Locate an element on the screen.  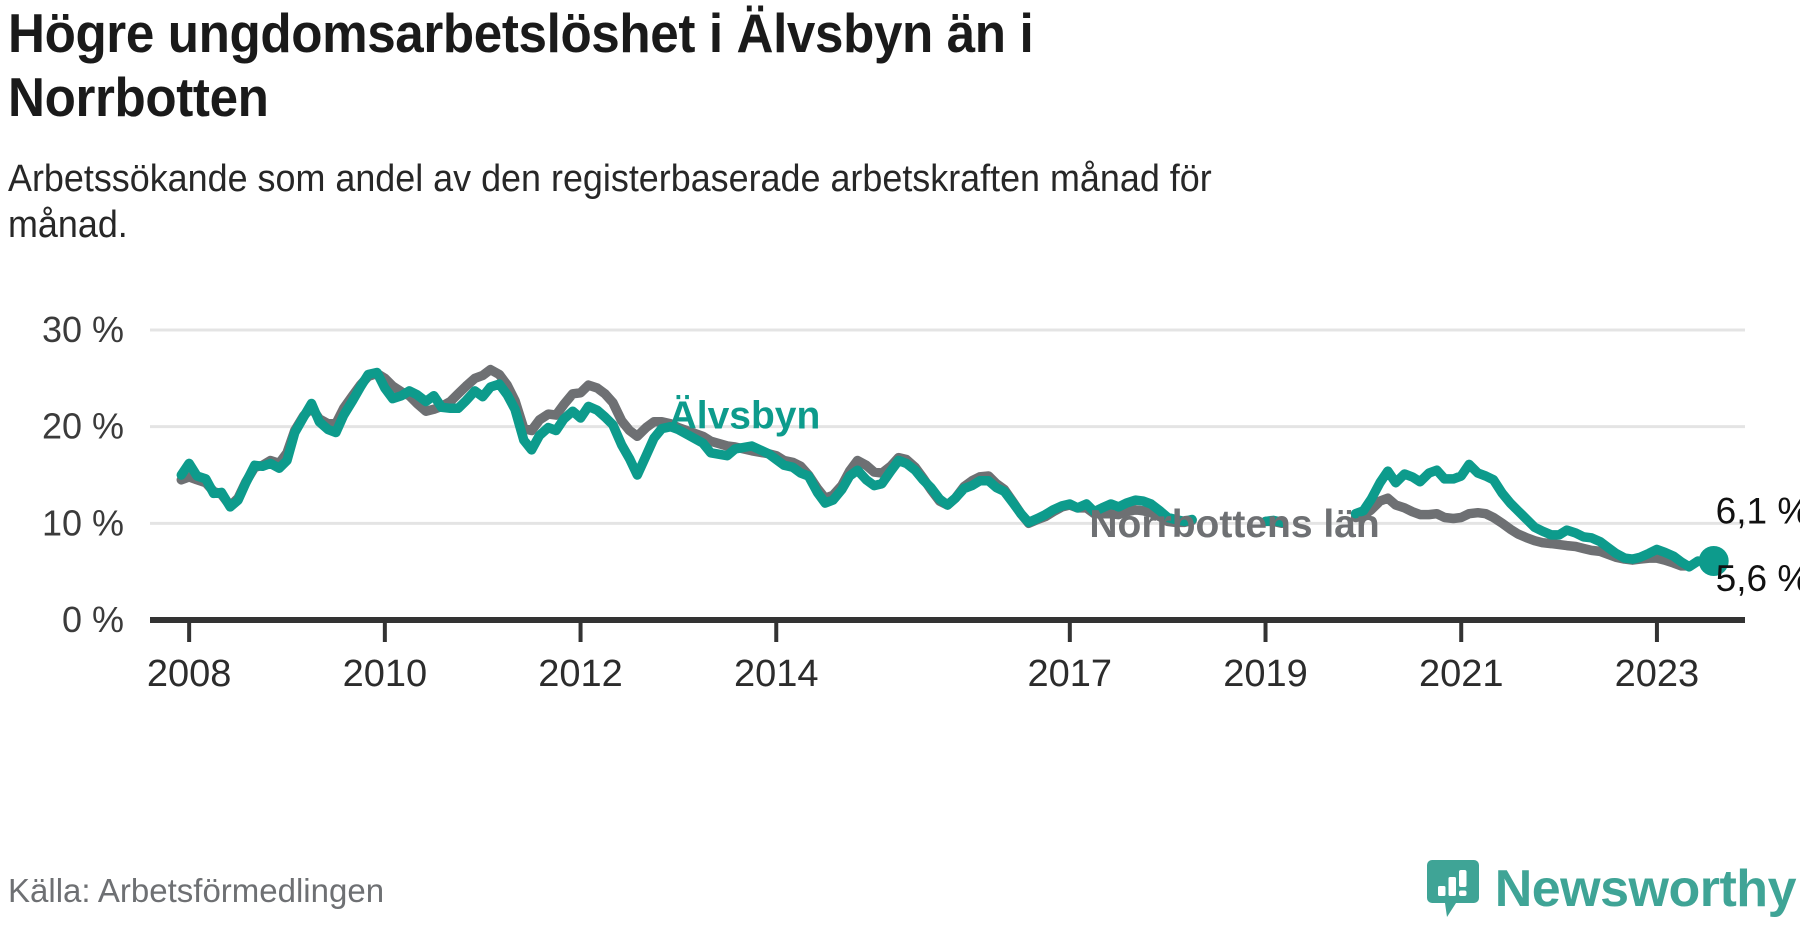
y-tick-label: 20 % is located at coordinates (83, 426).